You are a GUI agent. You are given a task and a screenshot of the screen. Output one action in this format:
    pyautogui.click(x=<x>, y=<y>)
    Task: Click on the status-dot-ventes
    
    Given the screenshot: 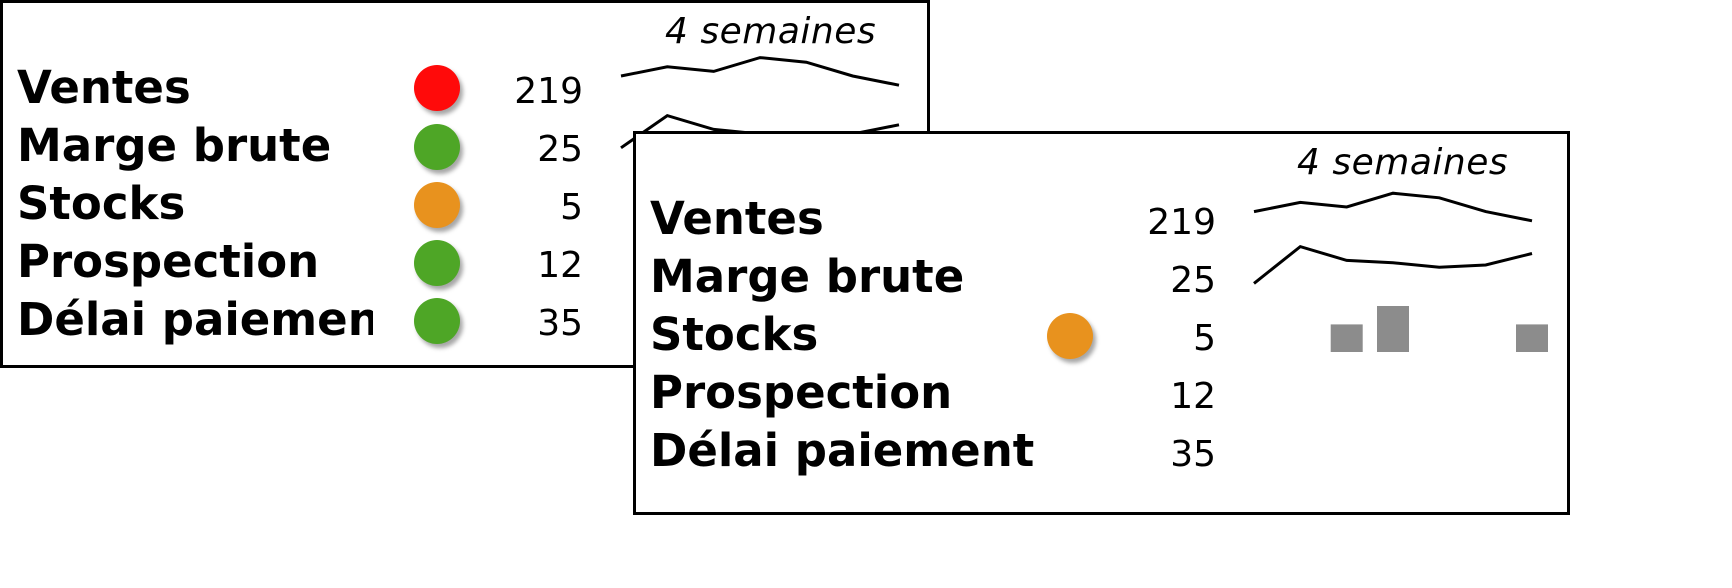 What is the action you would take?
    pyautogui.click(x=437, y=88)
    